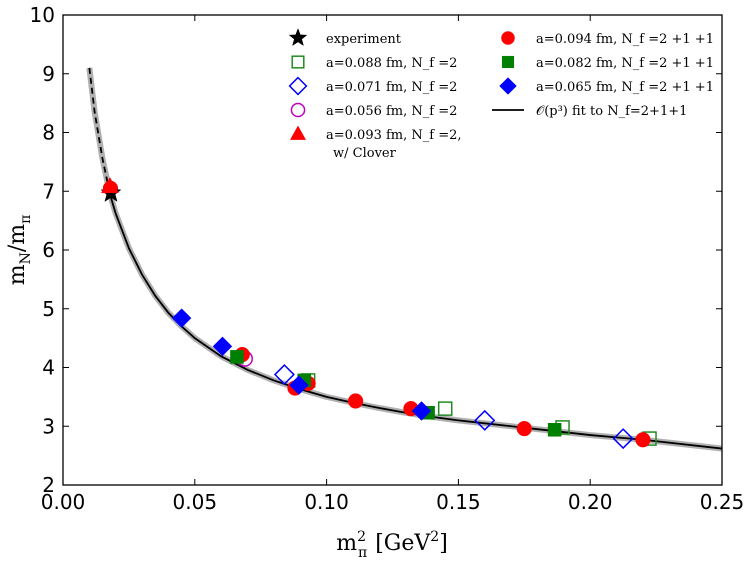 The image size is (747, 561). I want to click on x-tick-label: 0.25, so click(722, 502).